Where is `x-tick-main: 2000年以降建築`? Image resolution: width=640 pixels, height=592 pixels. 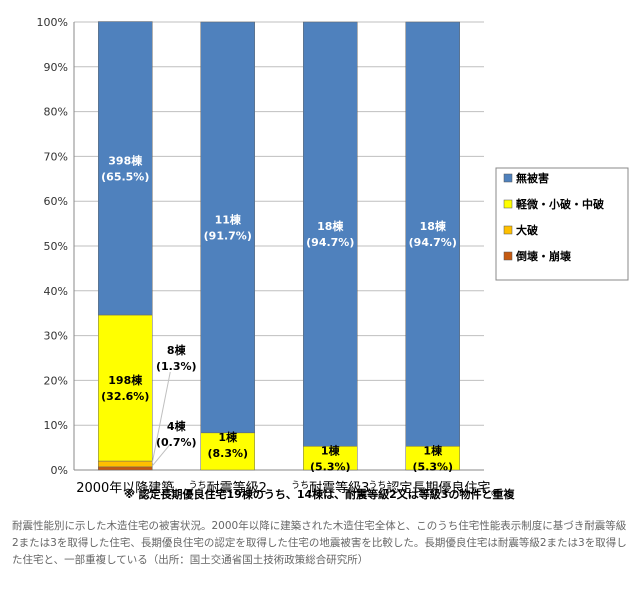 x-tick-main: 2000年以降建築 is located at coordinates (125, 488).